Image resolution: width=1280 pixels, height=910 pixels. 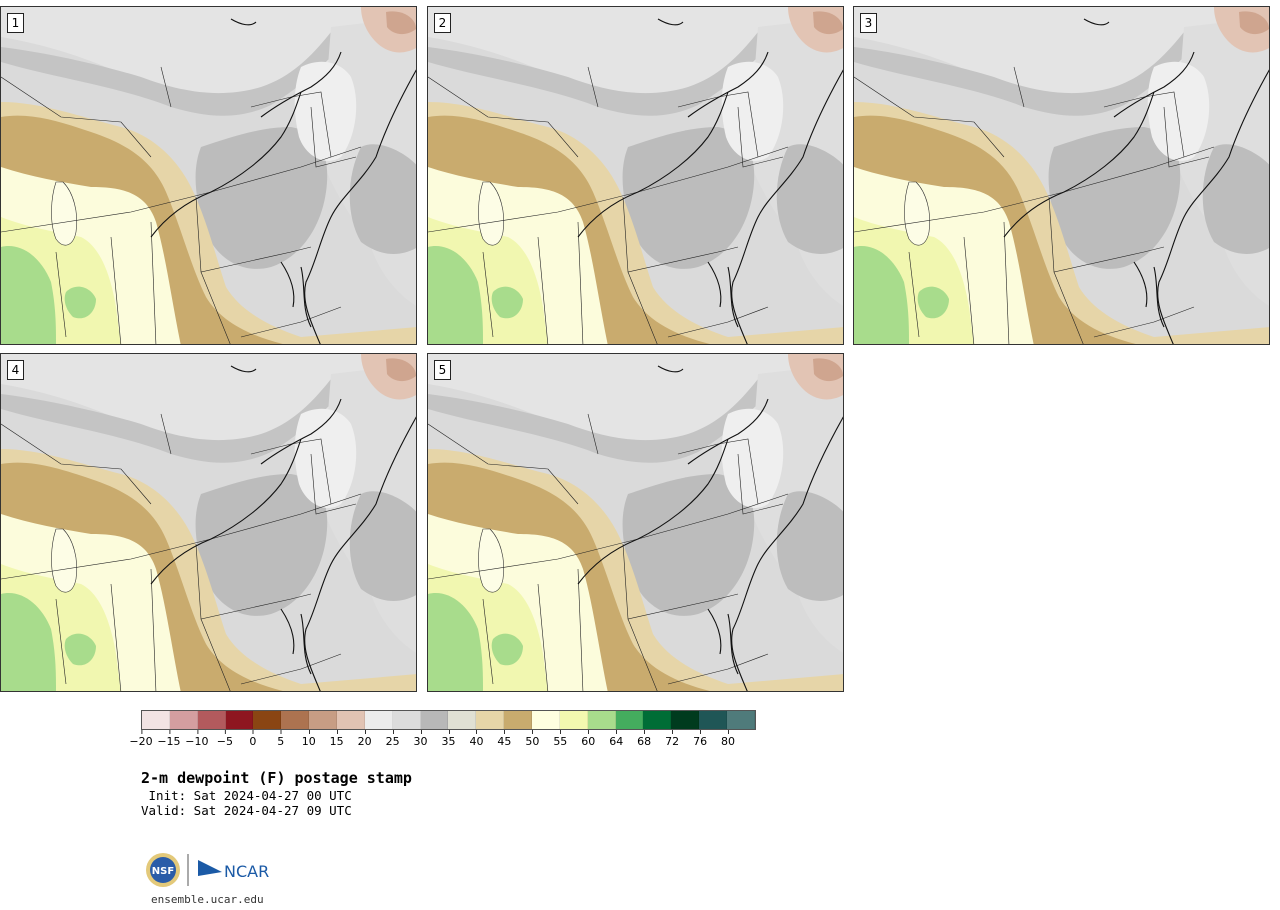 I want to click on colorbar-tick-label: 60, so click(x=588, y=739).